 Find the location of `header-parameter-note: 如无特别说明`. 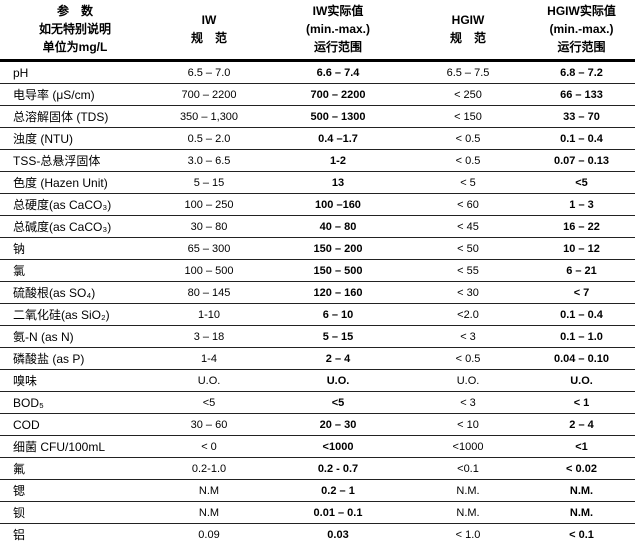

header-parameter-note: 如无特别说明 is located at coordinates (75, 29).